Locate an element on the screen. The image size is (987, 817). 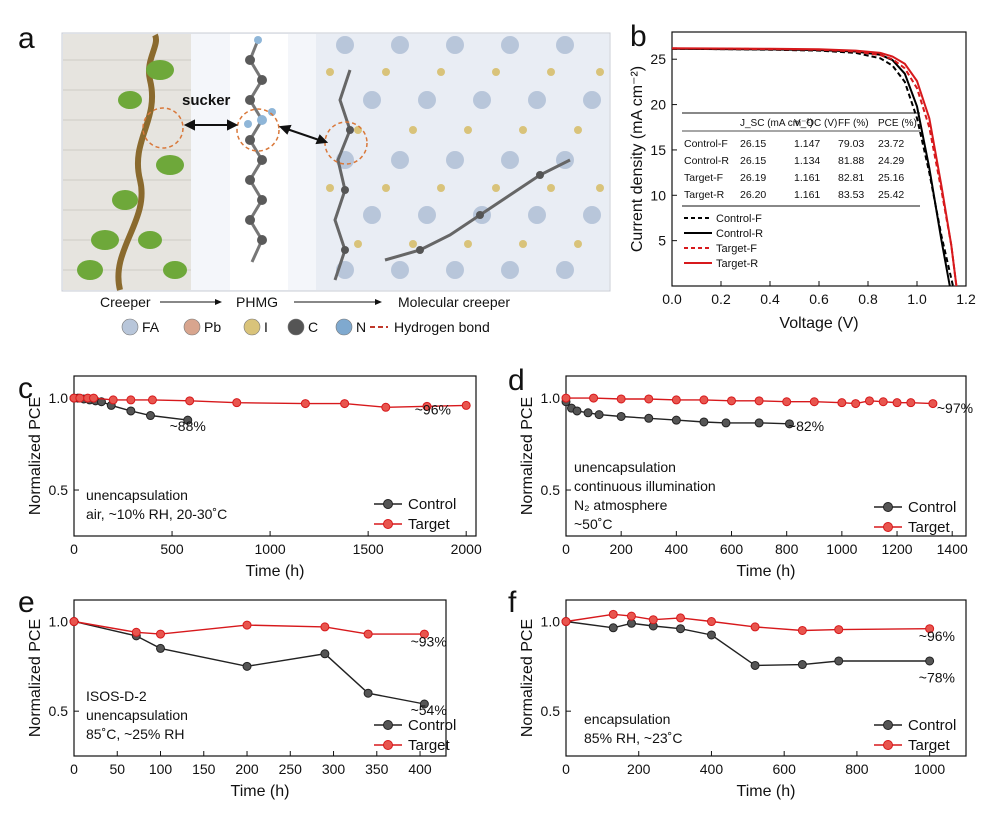
flow-row: Creeper PHMG Molecular creeper is located at coordinates (305, 302).